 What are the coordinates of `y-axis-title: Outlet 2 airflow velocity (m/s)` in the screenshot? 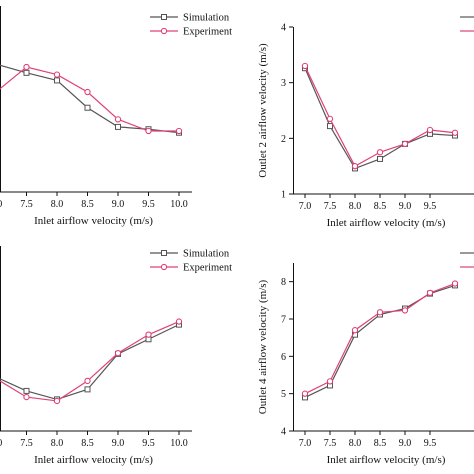 It's located at (263, 110).